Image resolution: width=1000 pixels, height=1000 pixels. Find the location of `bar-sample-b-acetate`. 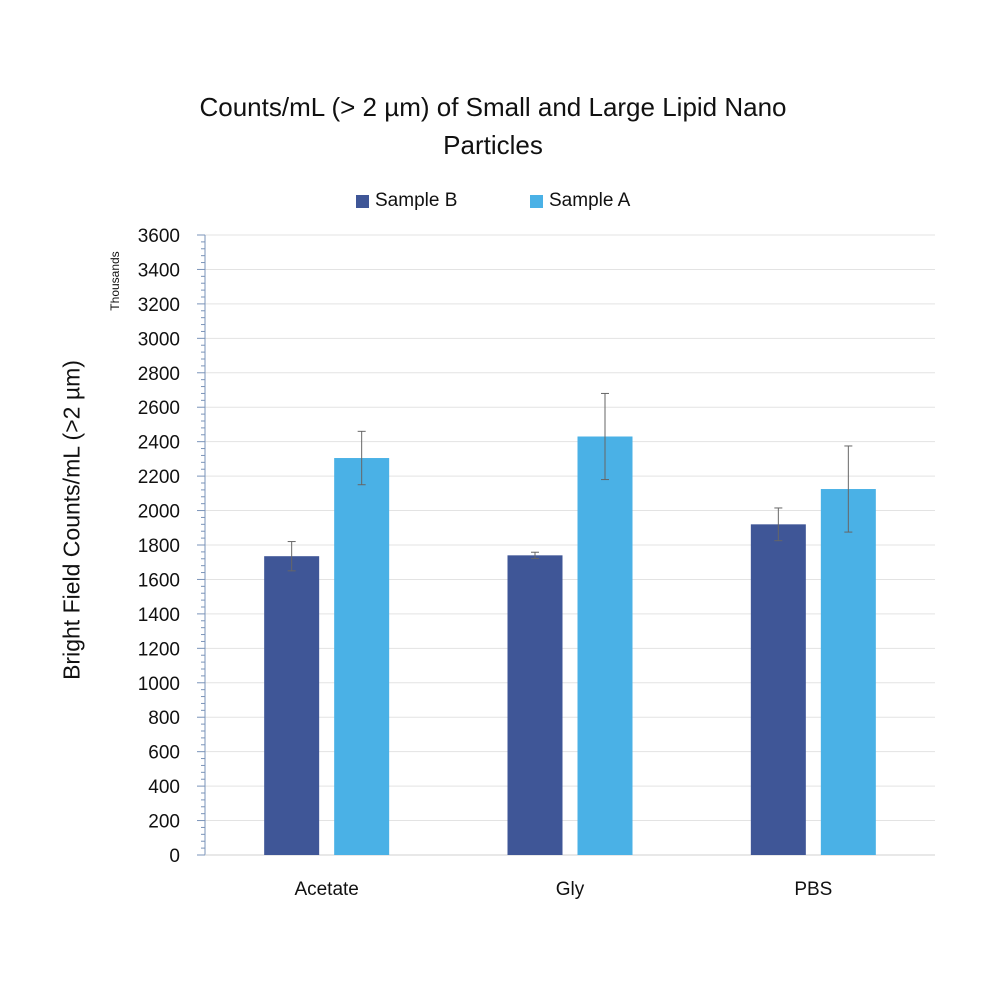

bar-sample-b-acetate is located at coordinates (292, 705).